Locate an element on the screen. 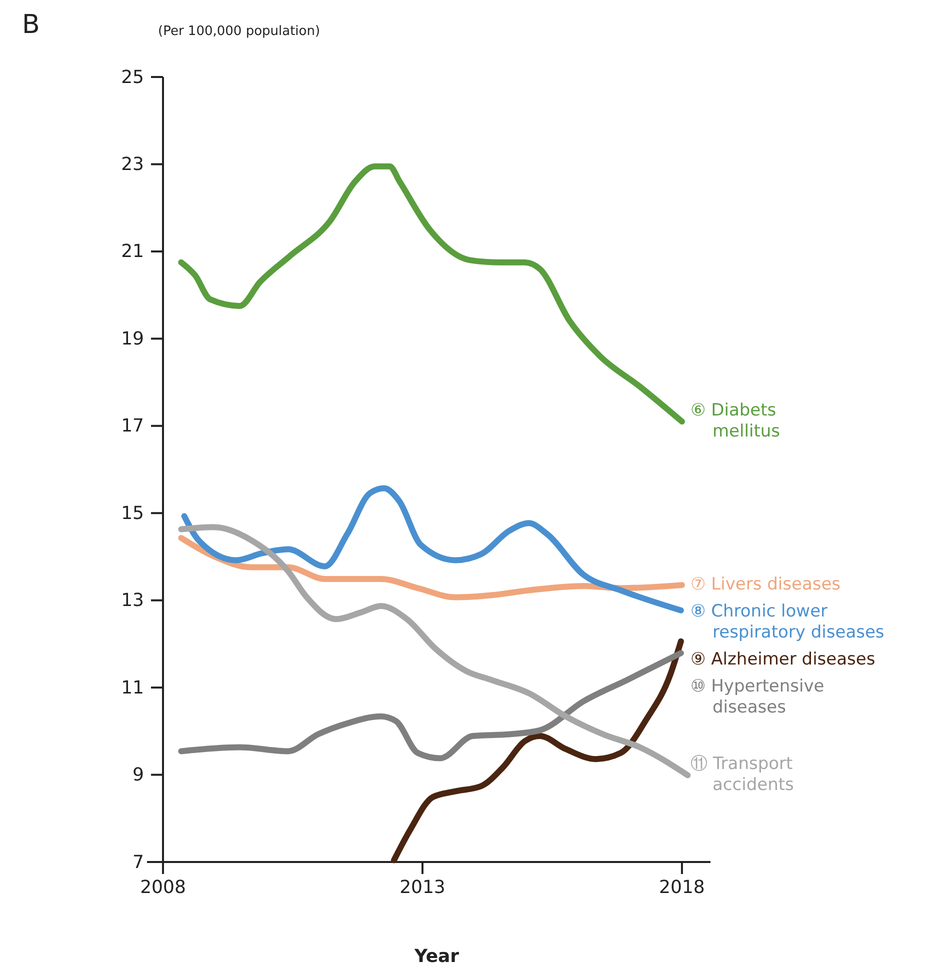  y-tick-label: 15 is located at coordinates (132, 513).